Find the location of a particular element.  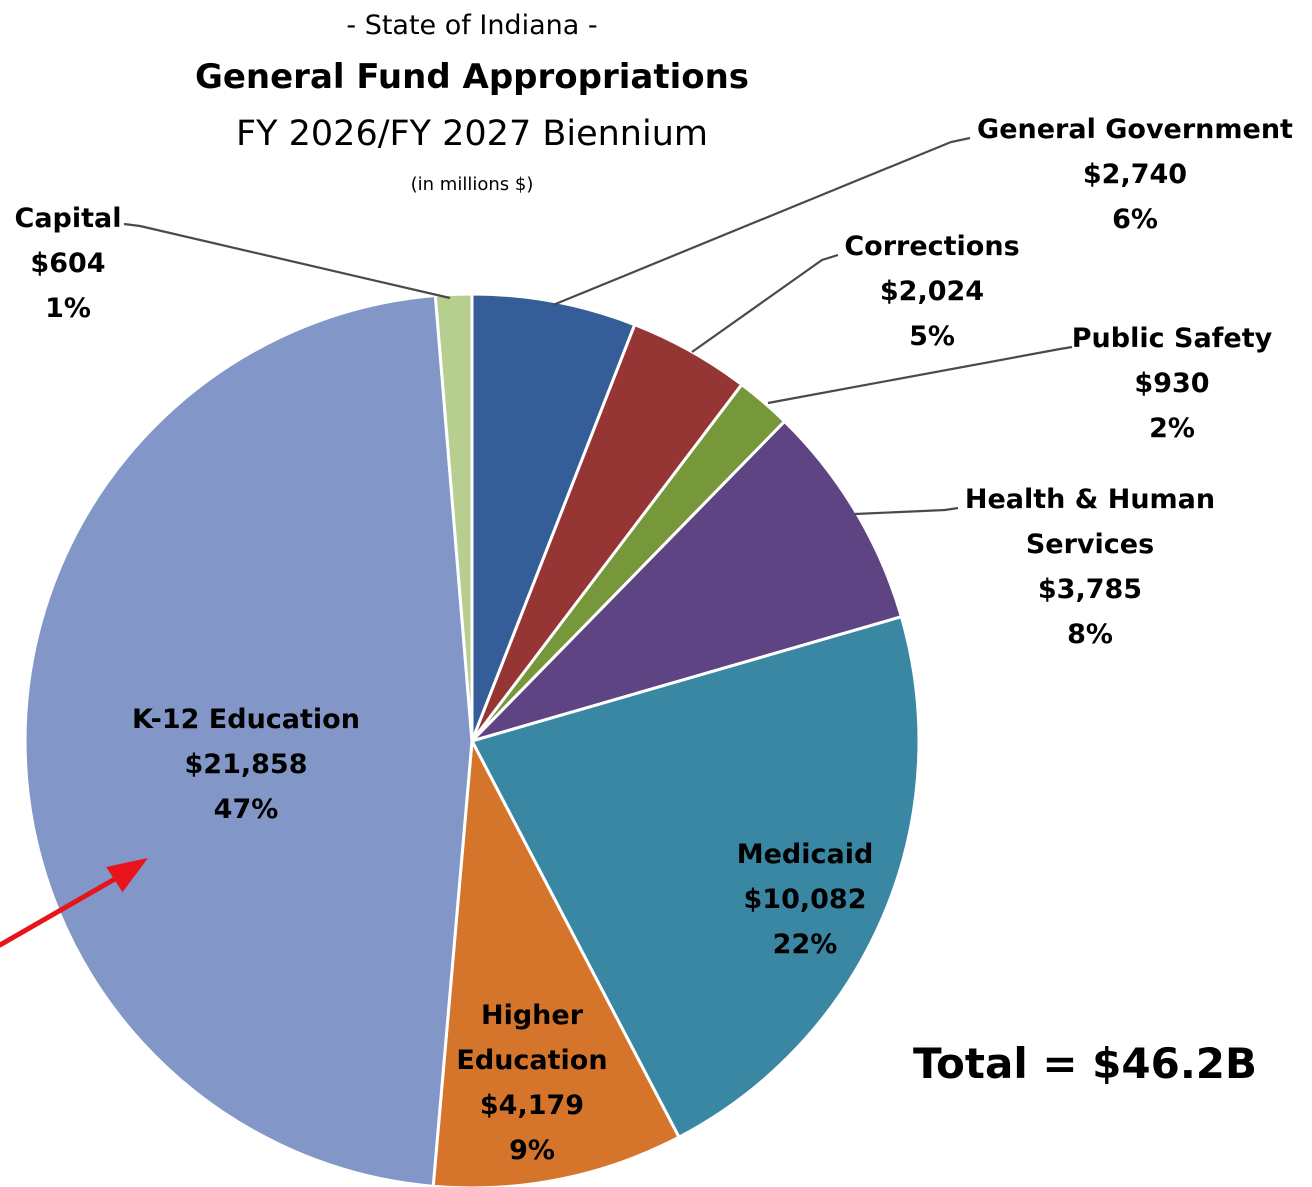

slice-label-percent: 22% is located at coordinates (805, 944).